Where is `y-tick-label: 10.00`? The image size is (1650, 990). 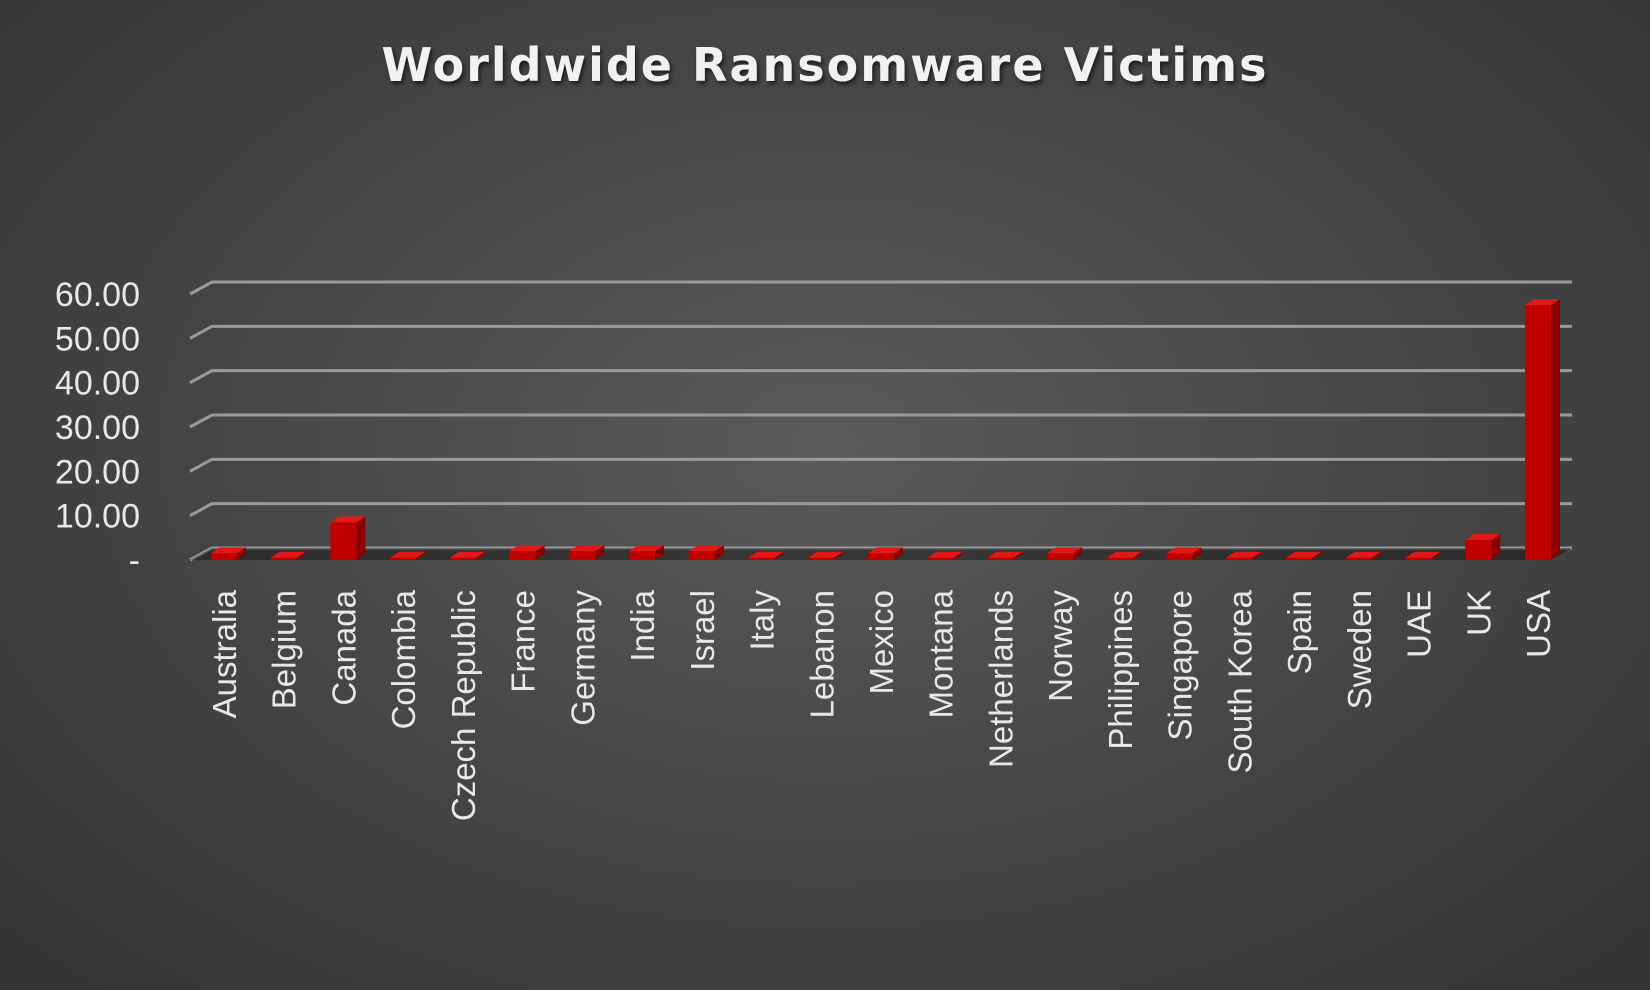
y-tick-label: 10.00 is located at coordinates (97, 517).